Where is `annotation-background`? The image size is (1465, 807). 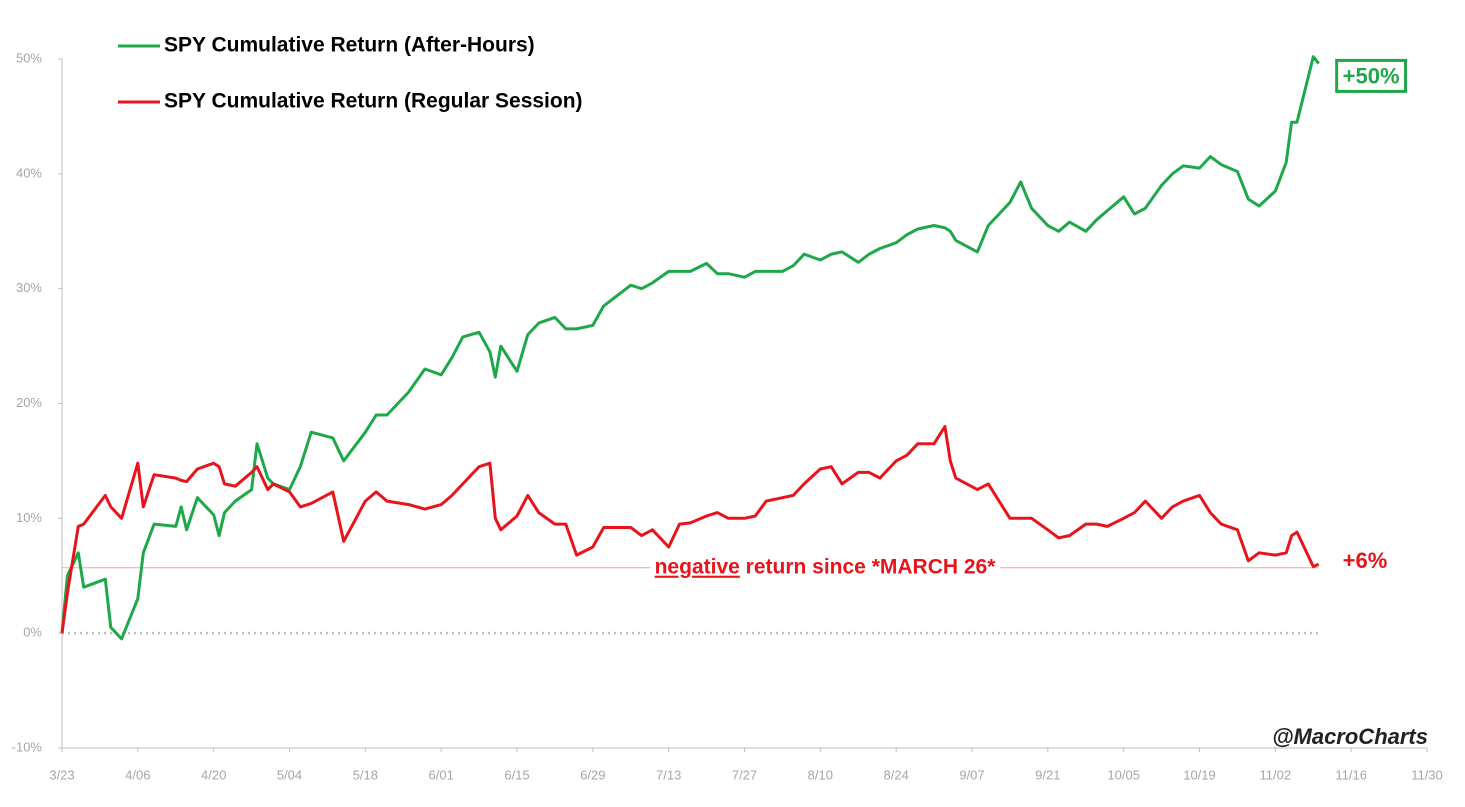
annotation-background is located at coordinates (825, 567).